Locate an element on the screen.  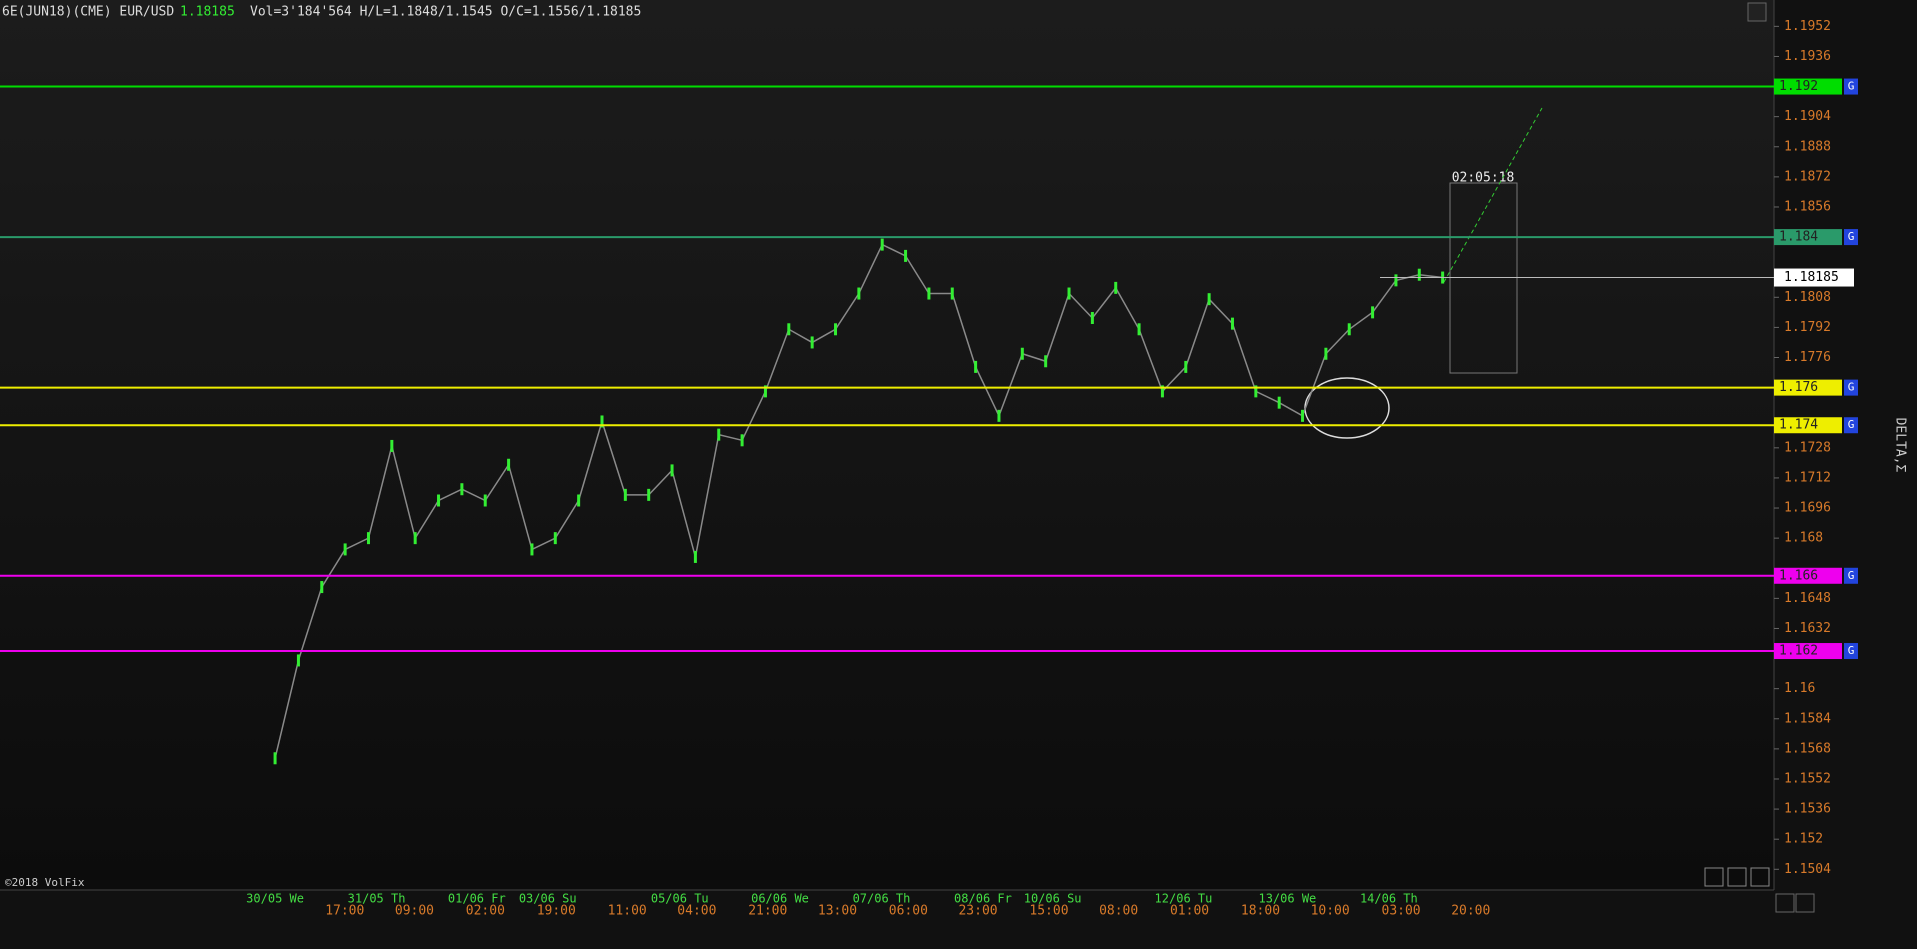
x-time-label: 02:00 is located at coordinates (485, 911).